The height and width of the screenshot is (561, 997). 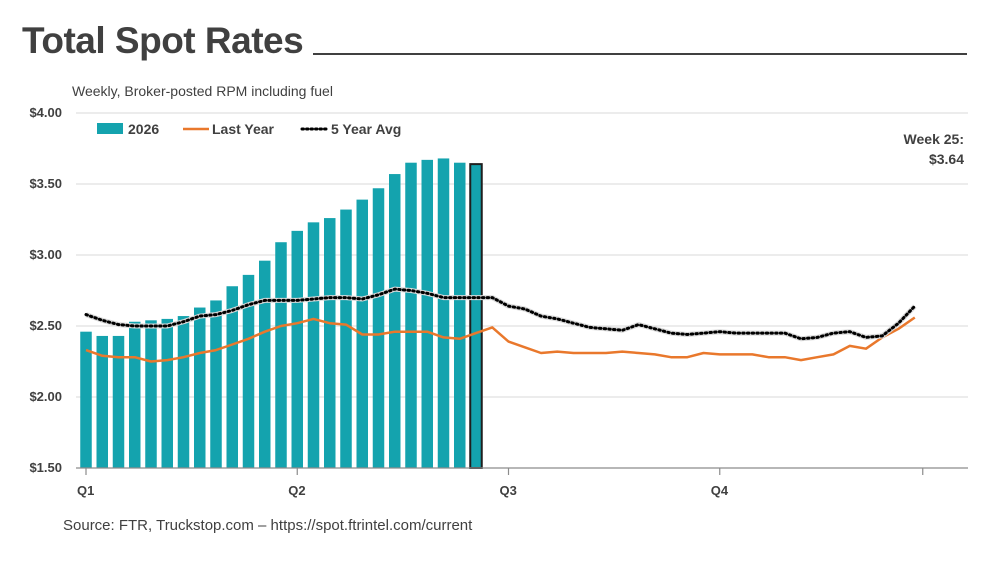 I want to click on line-series, so click(x=500, y=324).